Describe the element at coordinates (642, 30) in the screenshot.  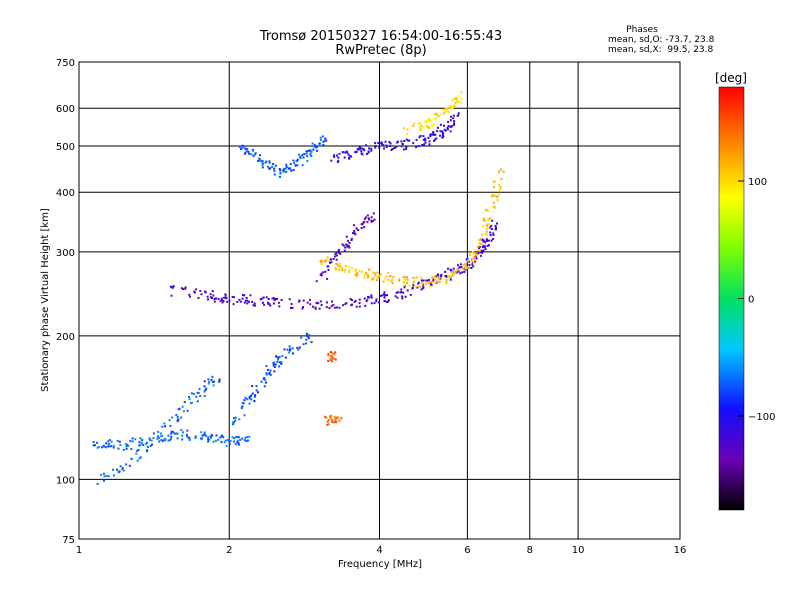
I see `stats-heading: Phases` at that location.